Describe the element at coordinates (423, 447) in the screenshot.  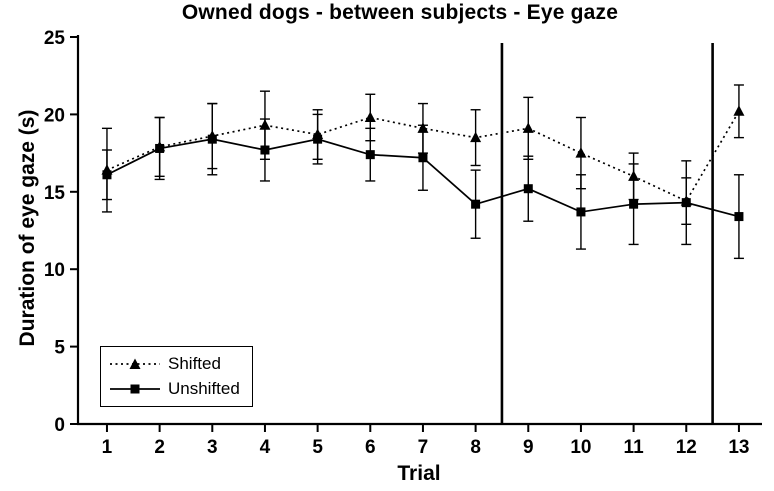
I see `x-tick-label: 7` at that location.